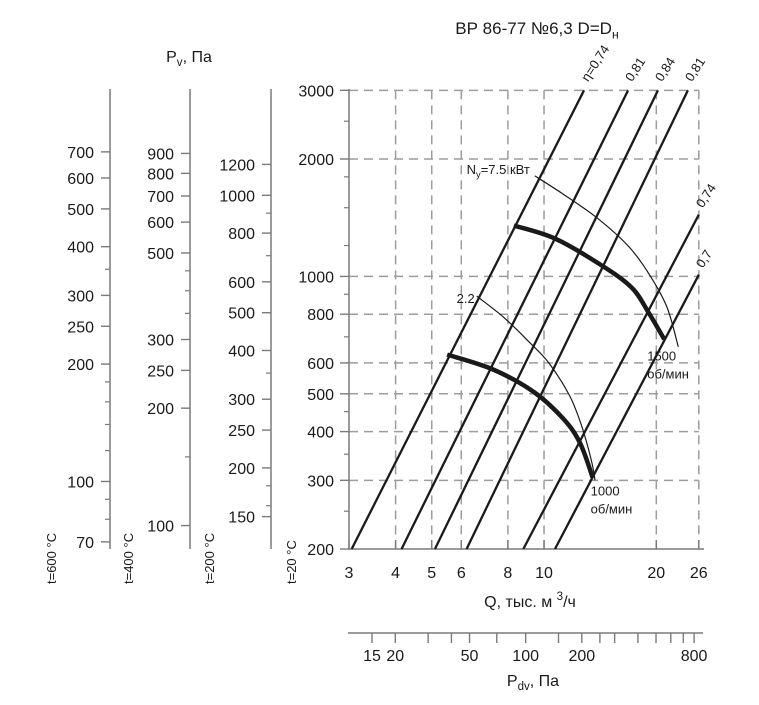  I want to click on side-scale-tick-label: 900, so click(160, 154).